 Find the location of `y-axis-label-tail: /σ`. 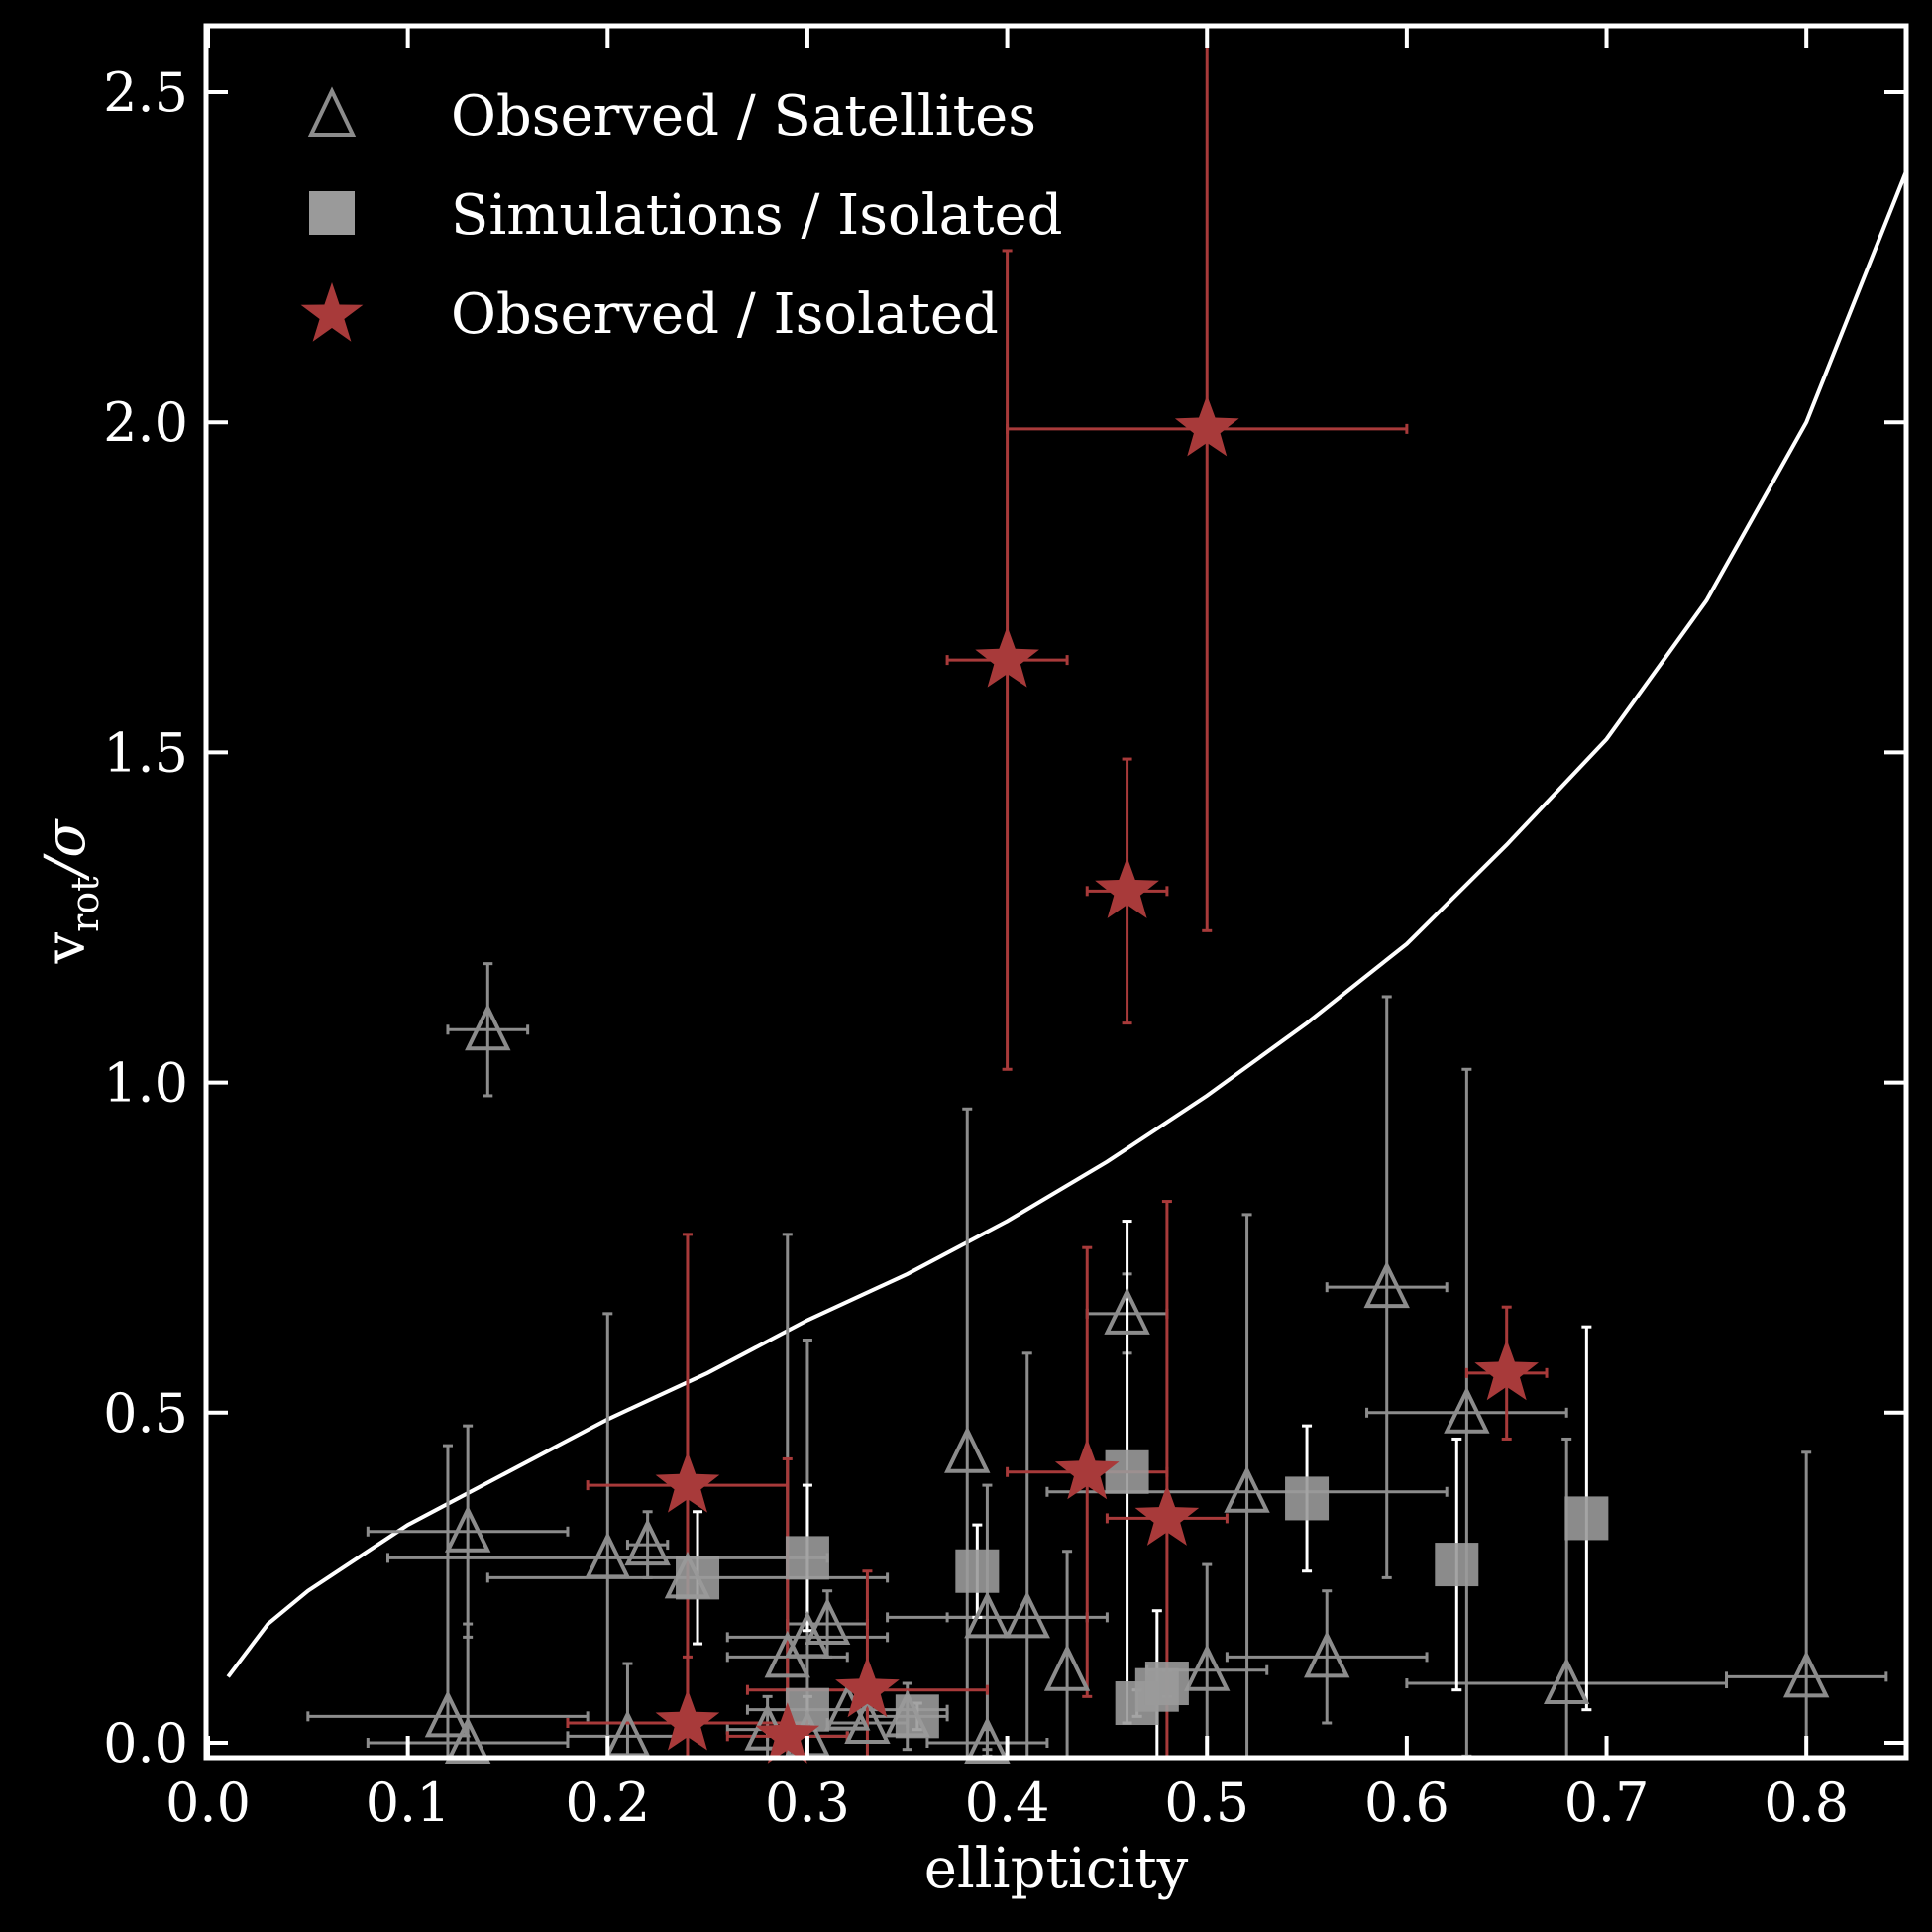

y-axis-label-tail: /σ is located at coordinates (66, 850).